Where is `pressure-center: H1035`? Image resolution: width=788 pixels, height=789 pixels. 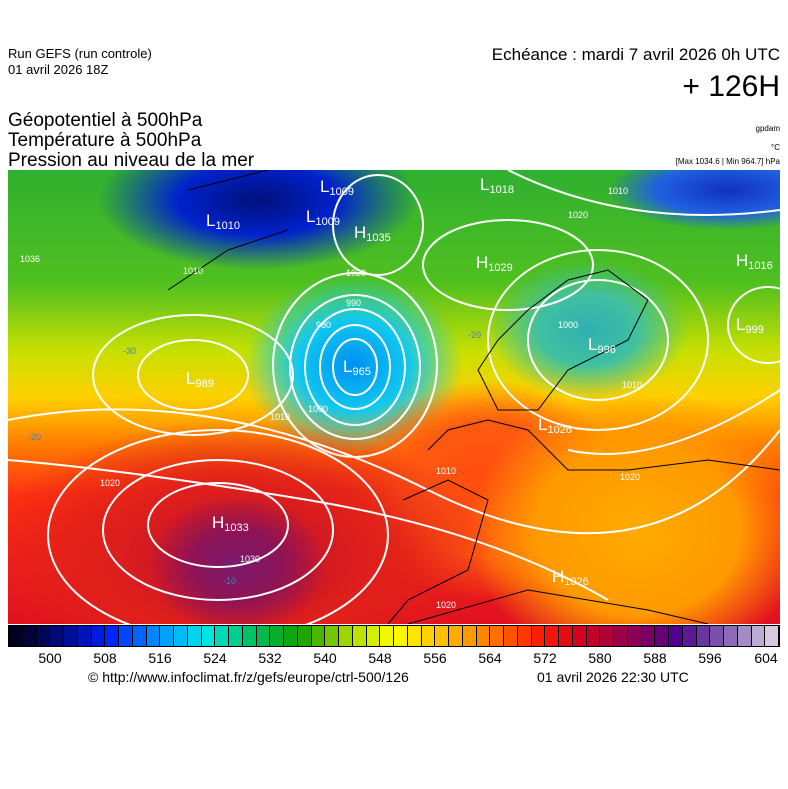 pressure-center: H1035 is located at coordinates (372, 233).